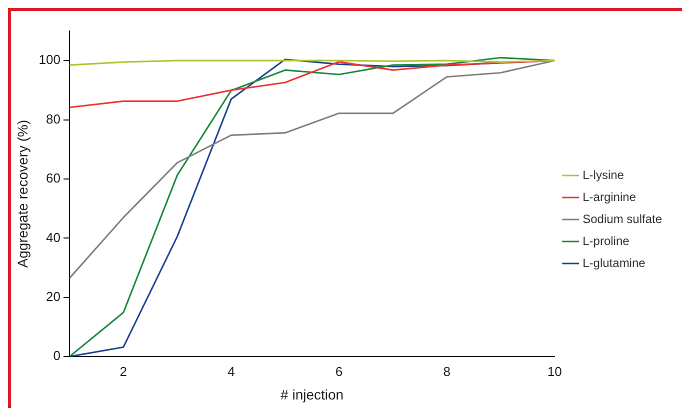 The height and width of the screenshot is (416, 690). I want to click on x-tick-label: 10, so click(554, 371).